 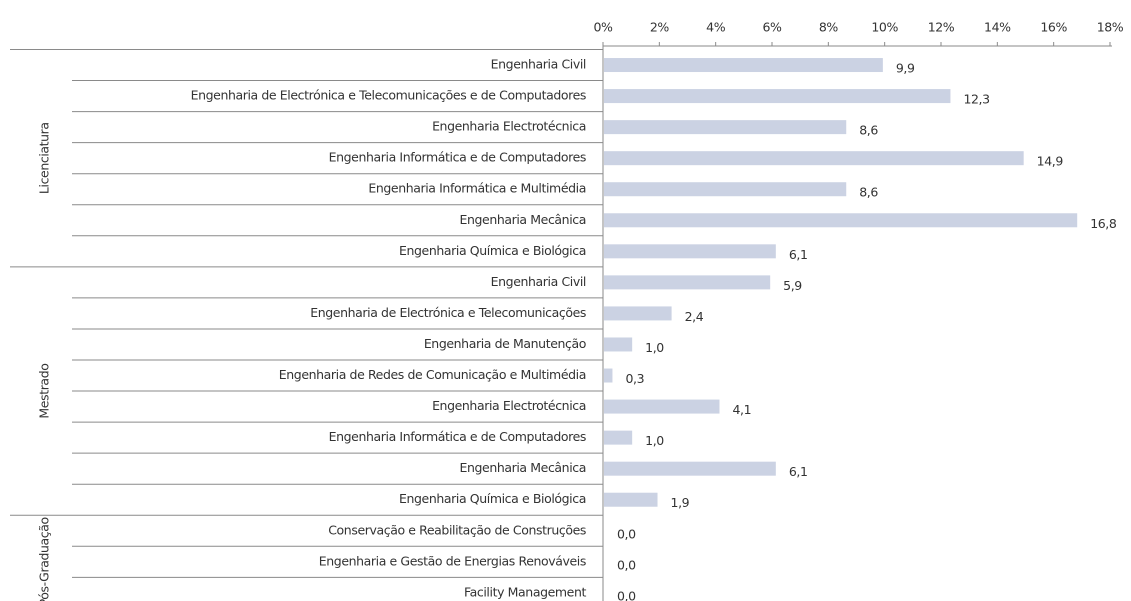 I want to click on x-tick-label: 8%, so click(x=829, y=27).